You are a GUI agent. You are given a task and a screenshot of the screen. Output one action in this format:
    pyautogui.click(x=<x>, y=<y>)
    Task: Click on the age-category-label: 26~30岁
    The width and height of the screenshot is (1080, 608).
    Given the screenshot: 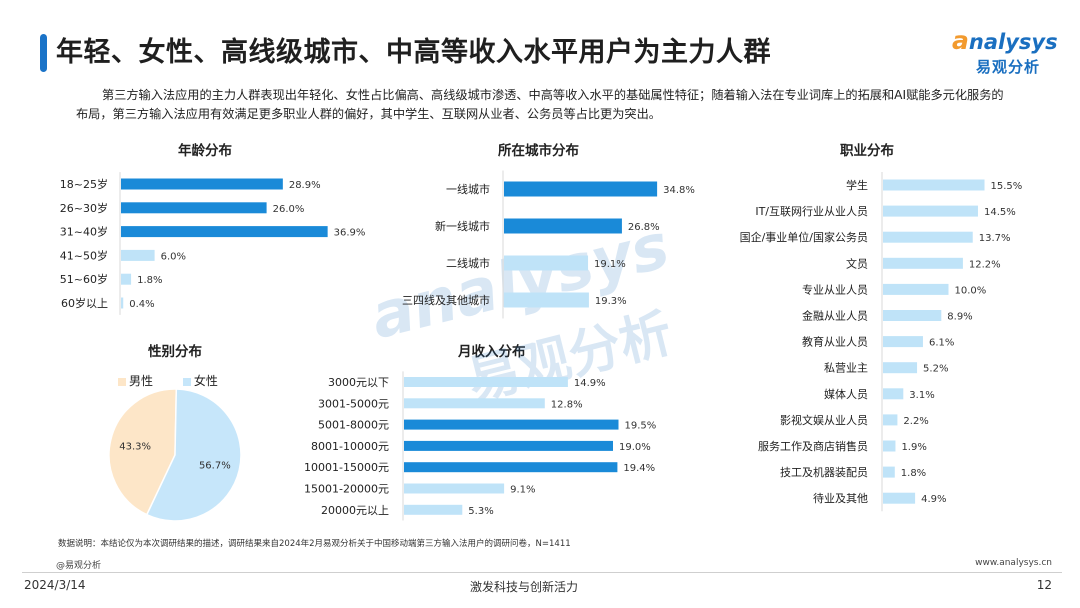 What is the action you would take?
    pyautogui.click(x=84, y=208)
    